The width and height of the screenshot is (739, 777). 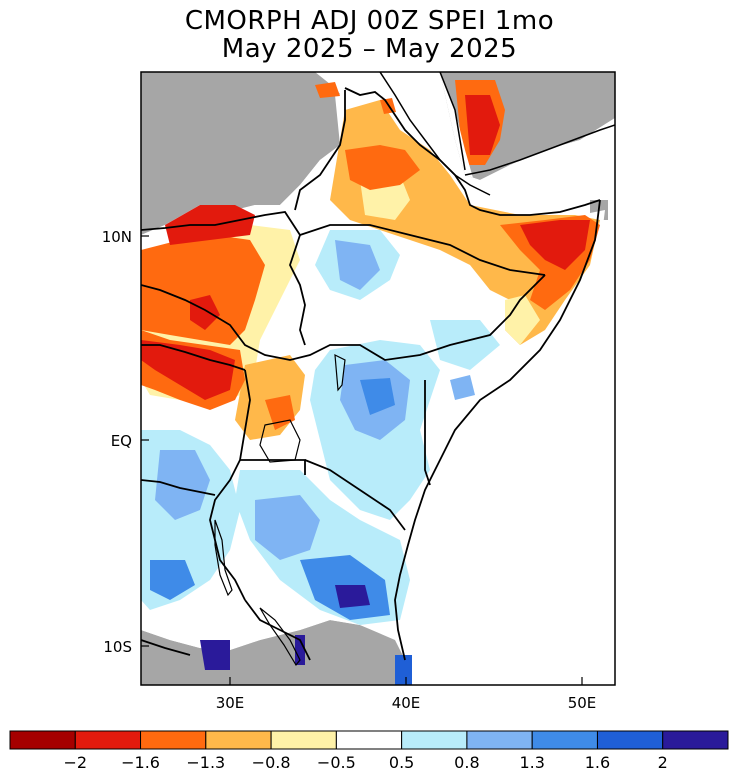 I want to click on red-sea-coast, so click(x=435, y=134).